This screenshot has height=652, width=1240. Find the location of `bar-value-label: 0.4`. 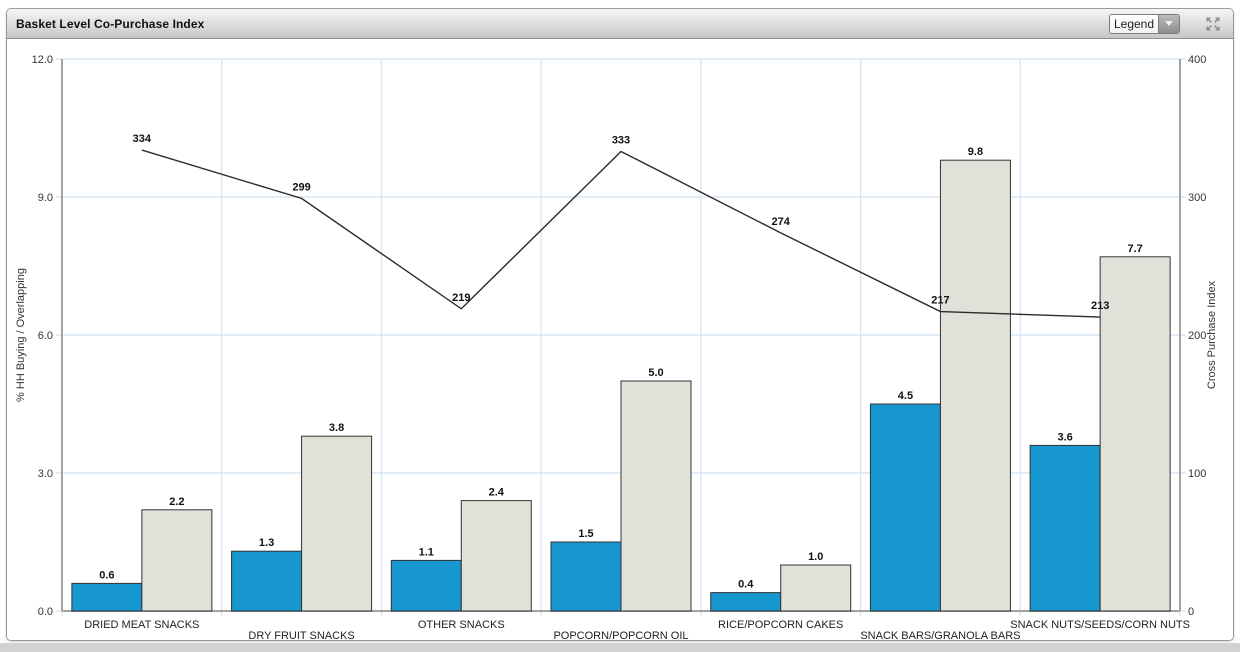

bar-value-label: 0.4 is located at coordinates (746, 585).